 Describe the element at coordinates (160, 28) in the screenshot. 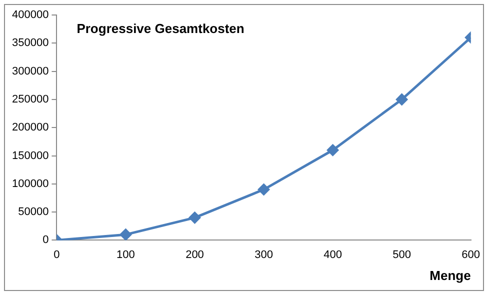

I see `text: Progressive Gesamtkosten` at that location.